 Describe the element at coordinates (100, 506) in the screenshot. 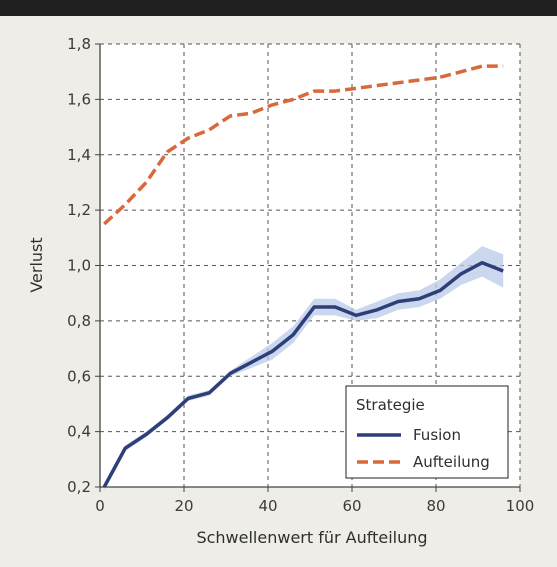

I see `x-tick-label: 0` at that location.